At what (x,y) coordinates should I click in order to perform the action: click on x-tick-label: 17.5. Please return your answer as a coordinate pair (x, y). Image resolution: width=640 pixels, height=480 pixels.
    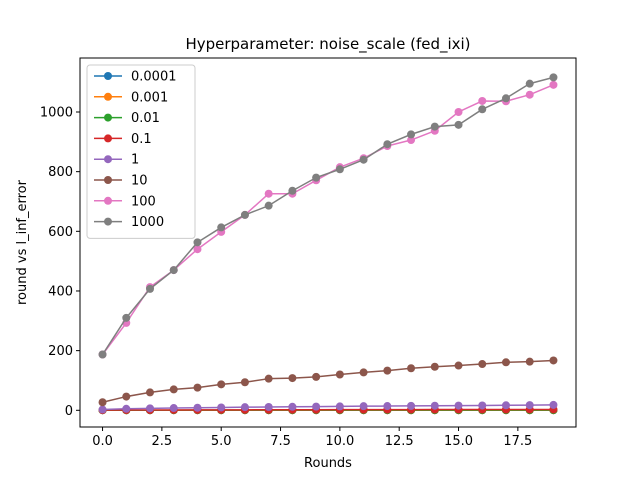
    Looking at the image, I should click on (517, 441).